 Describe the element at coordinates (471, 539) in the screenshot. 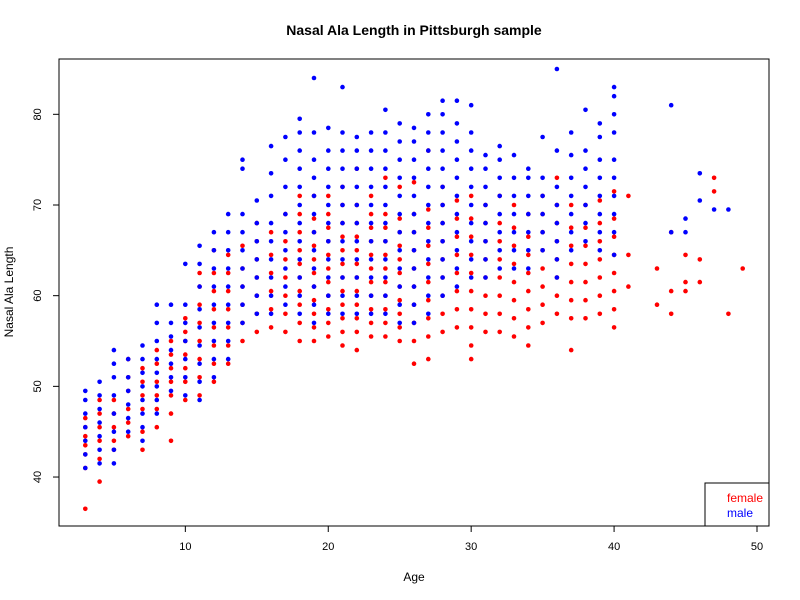

I see `x-axis: 10 20 30 40 50` at that location.